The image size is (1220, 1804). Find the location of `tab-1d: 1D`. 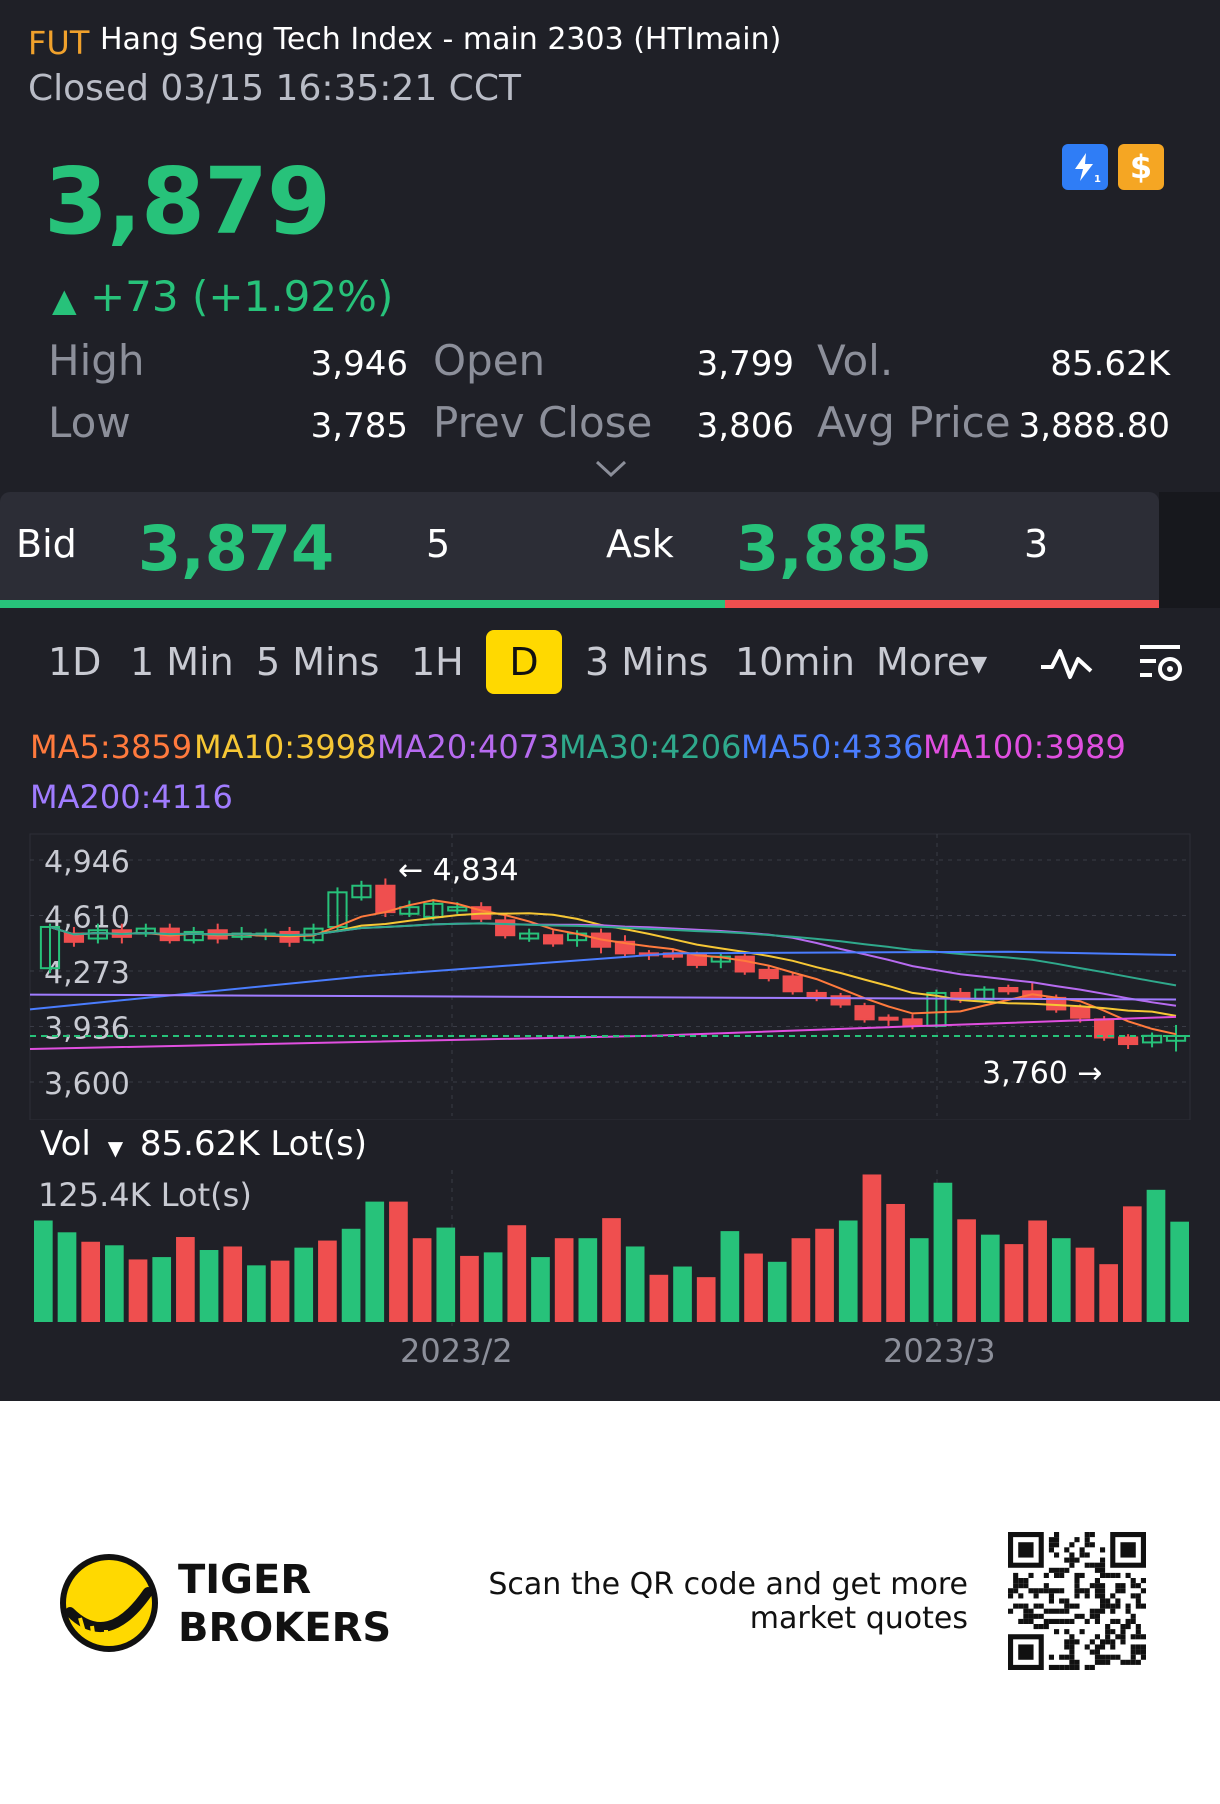

tab-1d: 1D is located at coordinates (75, 662).